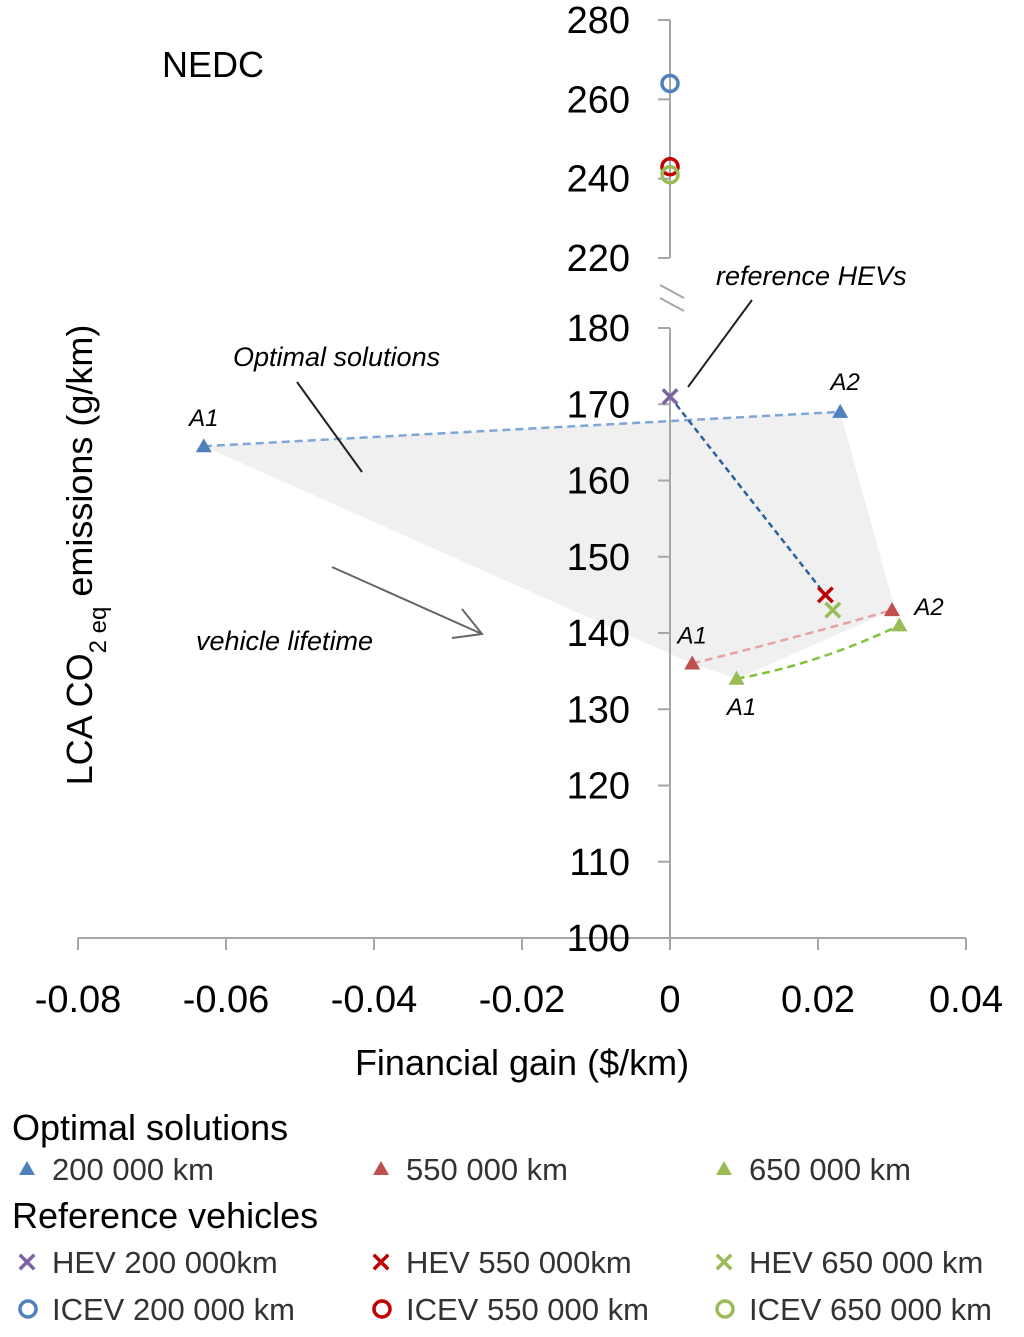  I want to click on legend-item: HEV 650 000 km, so click(866, 1262).